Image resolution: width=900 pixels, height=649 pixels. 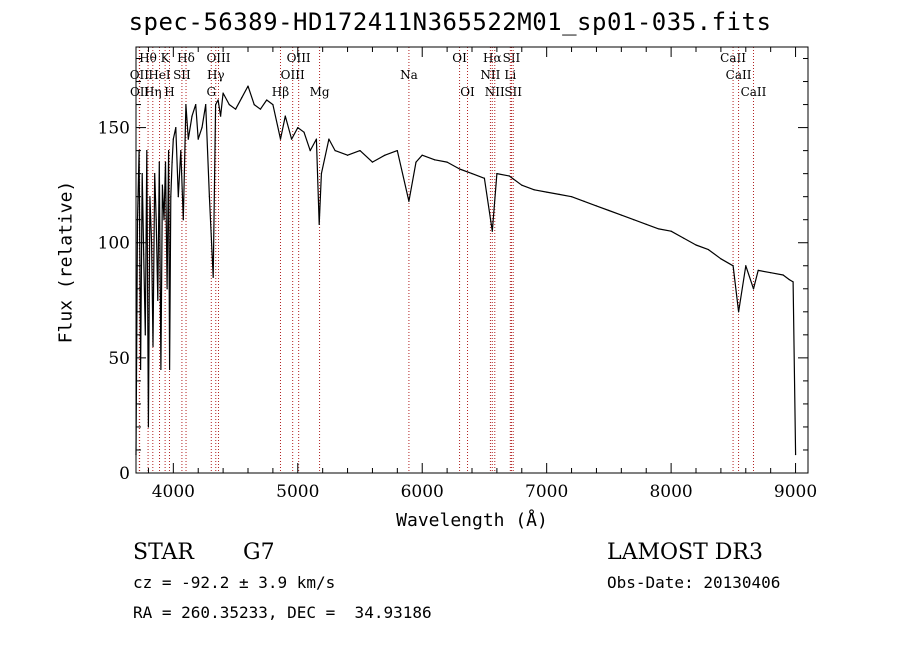 I want to click on y-tick-label: 50, so click(x=119, y=359).